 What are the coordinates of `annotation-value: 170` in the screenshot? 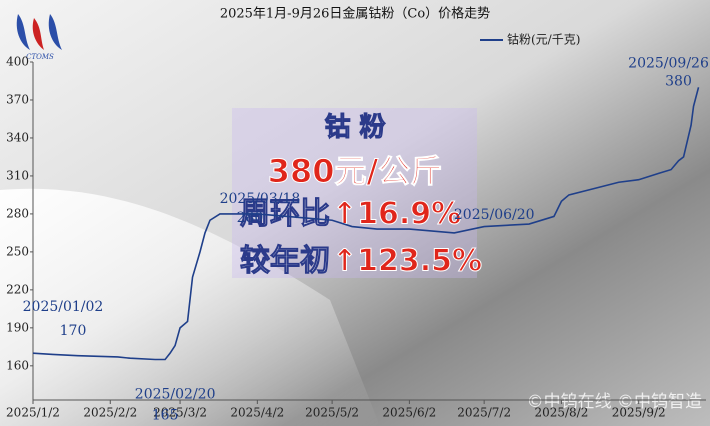 It's located at (73, 331).